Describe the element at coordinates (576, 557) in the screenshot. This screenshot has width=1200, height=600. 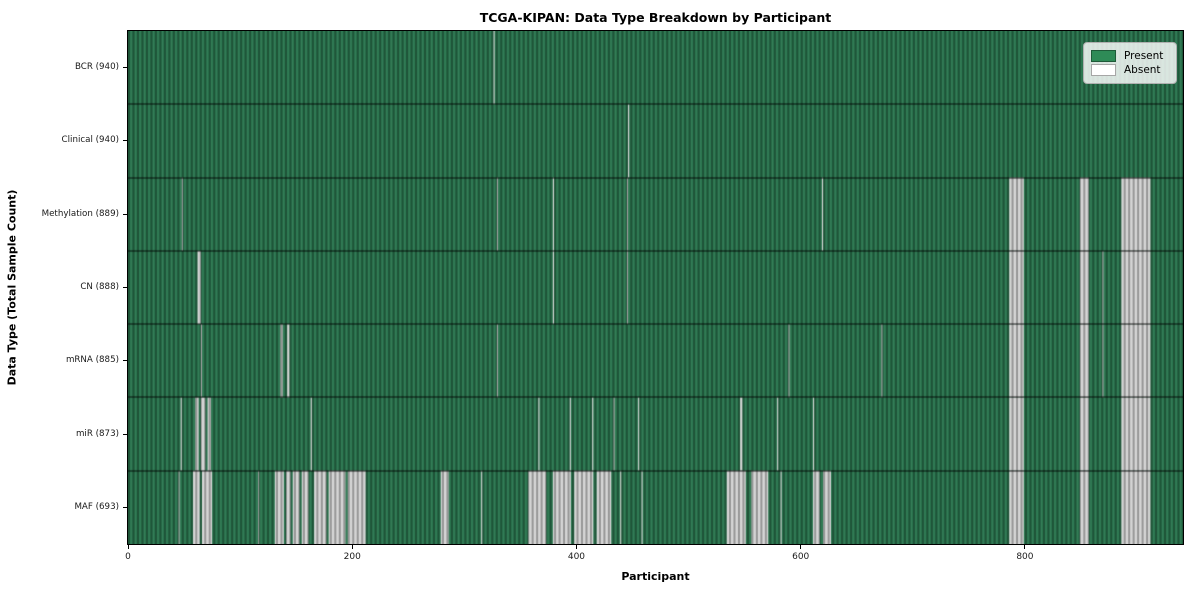
I see `x-tick-label: 400` at that location.